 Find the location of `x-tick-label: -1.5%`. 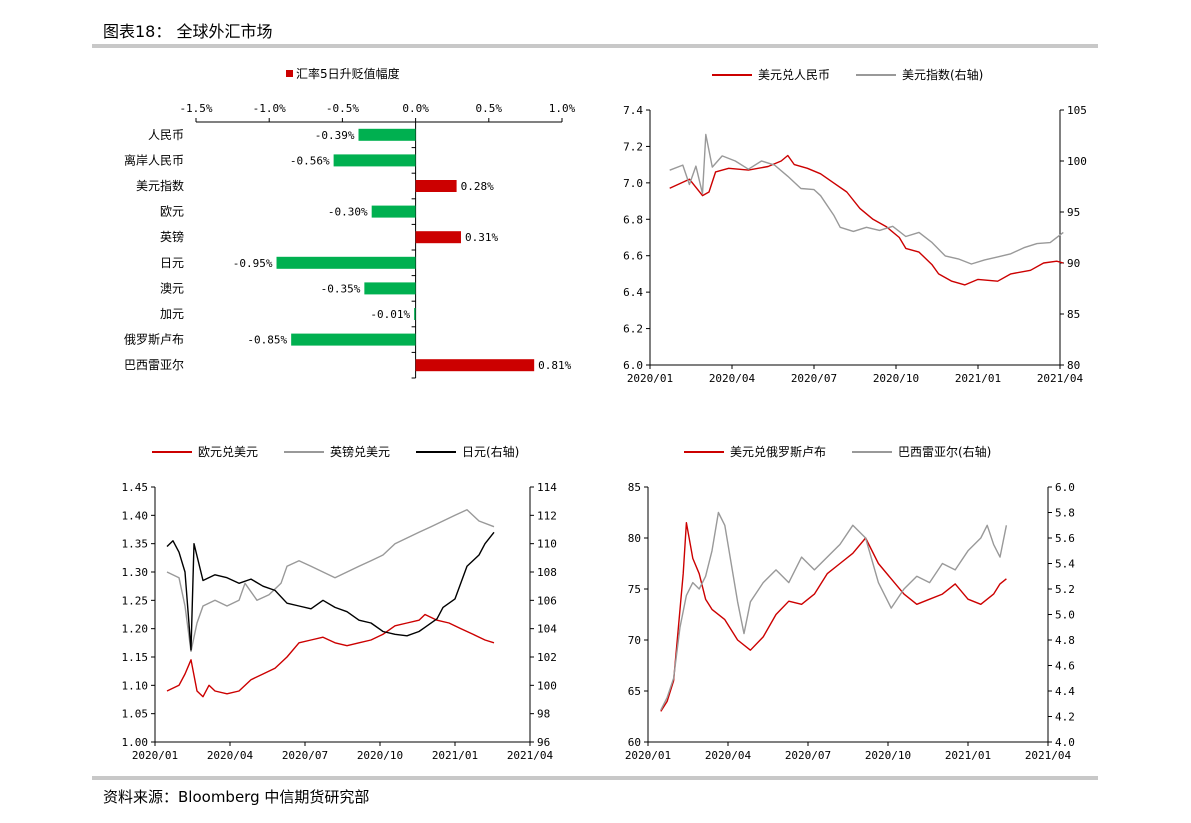

x-tick-label: -1.5% is located at coordinates (195, 108).